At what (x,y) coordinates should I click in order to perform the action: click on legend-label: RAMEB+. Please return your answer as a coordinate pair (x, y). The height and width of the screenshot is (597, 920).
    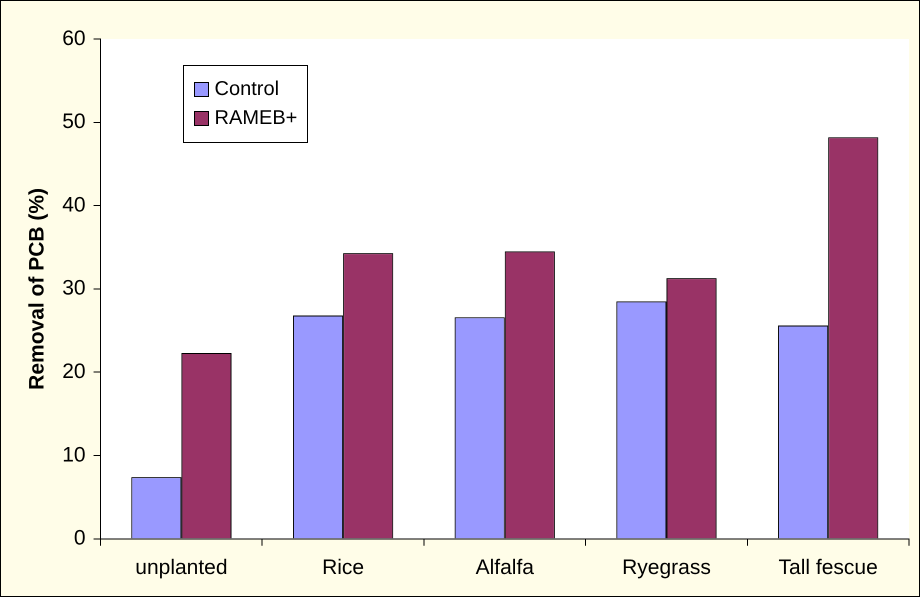
    Looking at the image, I should click on (256, 118).